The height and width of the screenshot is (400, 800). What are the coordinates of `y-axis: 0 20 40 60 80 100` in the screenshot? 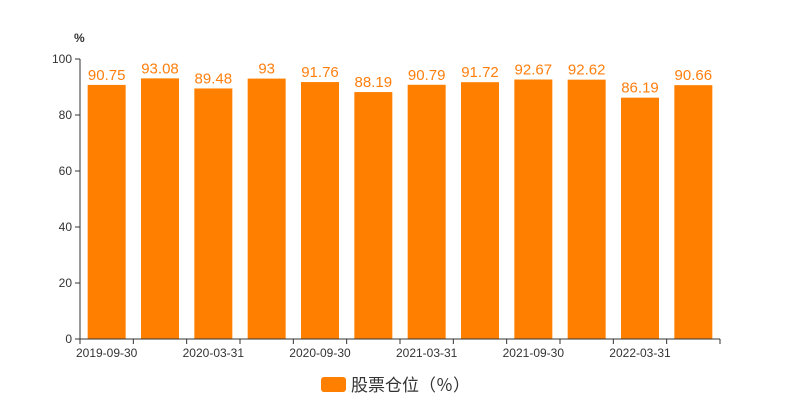 It's located at (66, 199).